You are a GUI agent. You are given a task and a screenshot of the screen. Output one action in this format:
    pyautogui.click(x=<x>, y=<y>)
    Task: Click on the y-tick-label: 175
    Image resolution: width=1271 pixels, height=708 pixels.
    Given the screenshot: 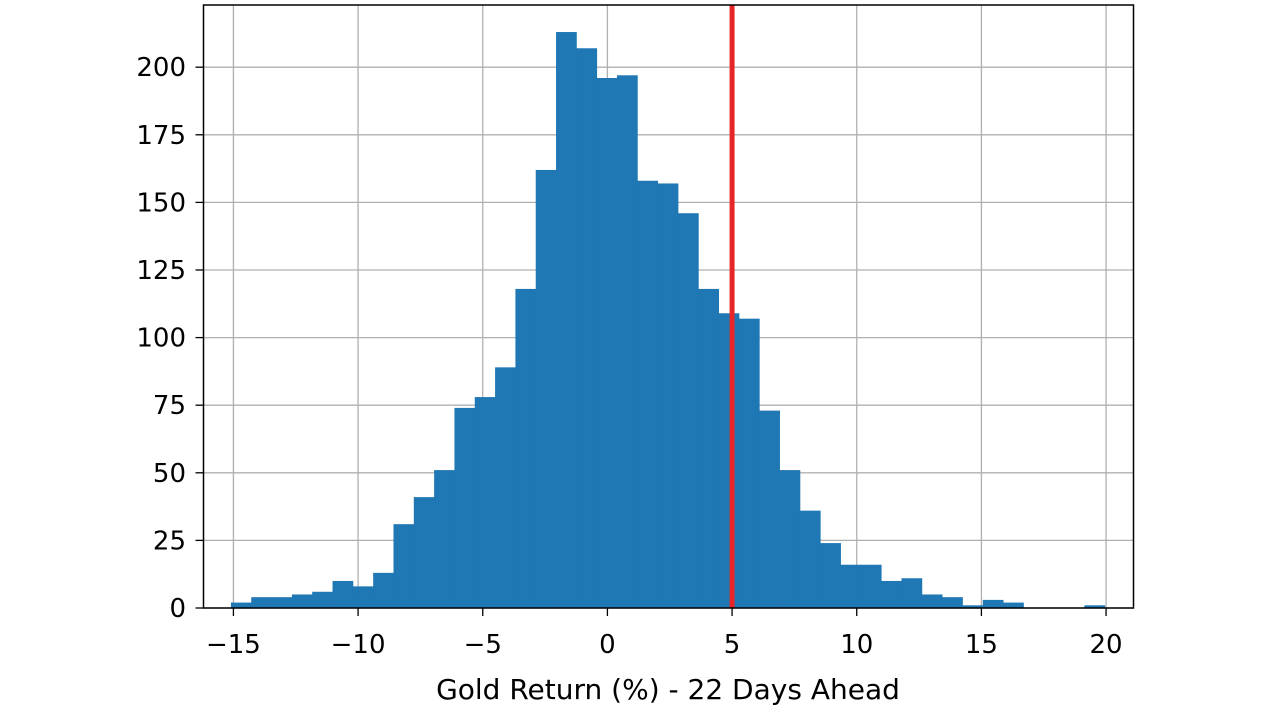 What is the action you would take?
    pyautogui.click(x=161, y=136)
    